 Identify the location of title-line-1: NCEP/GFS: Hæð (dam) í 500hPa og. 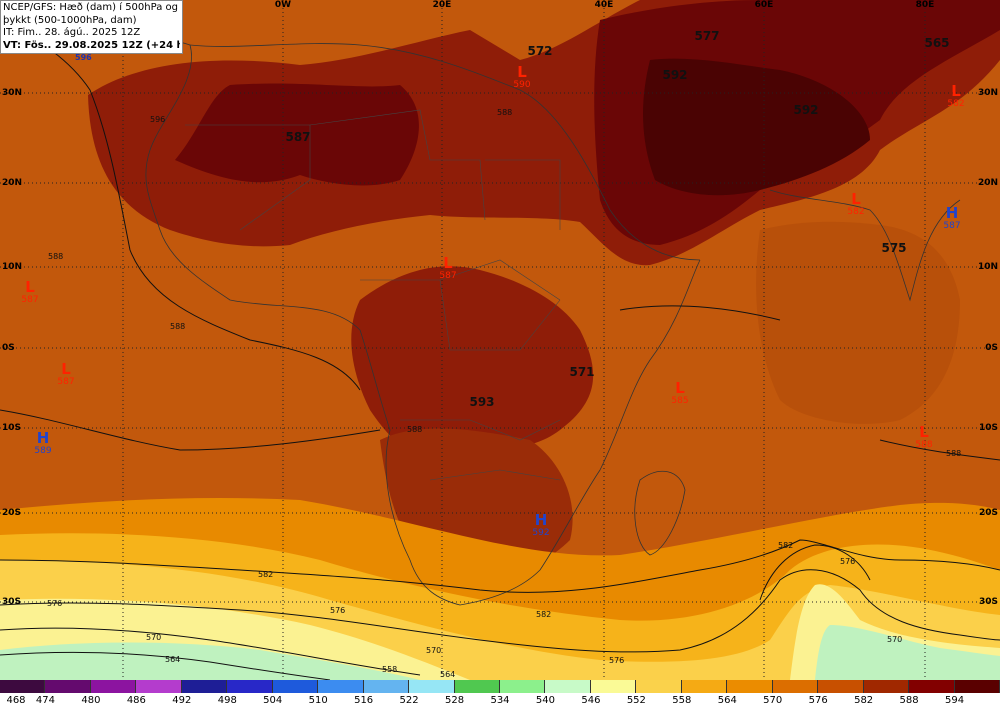
(90, 7).